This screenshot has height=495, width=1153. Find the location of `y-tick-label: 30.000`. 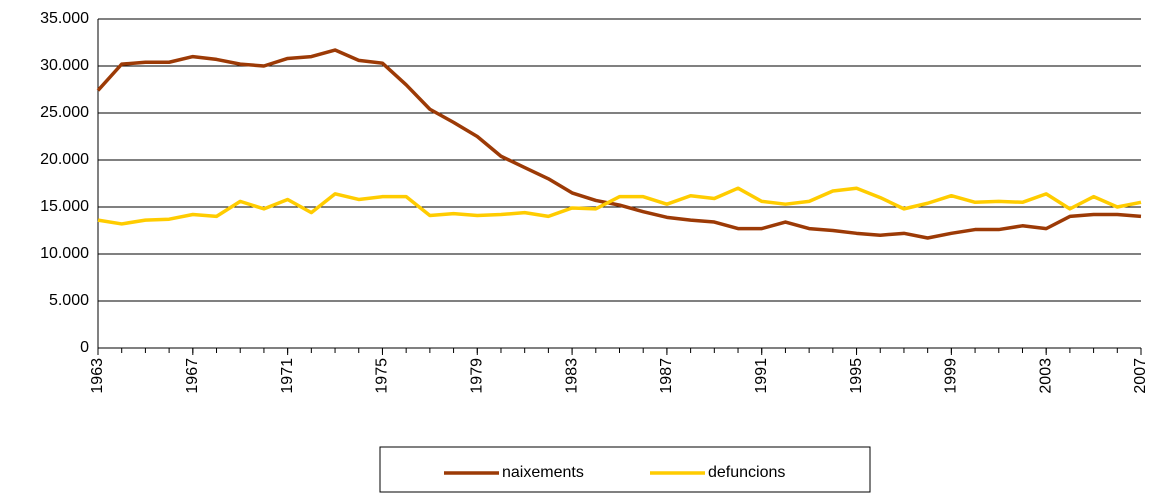

y-tick-label: 30.000 is located at coordinates (64, 65).